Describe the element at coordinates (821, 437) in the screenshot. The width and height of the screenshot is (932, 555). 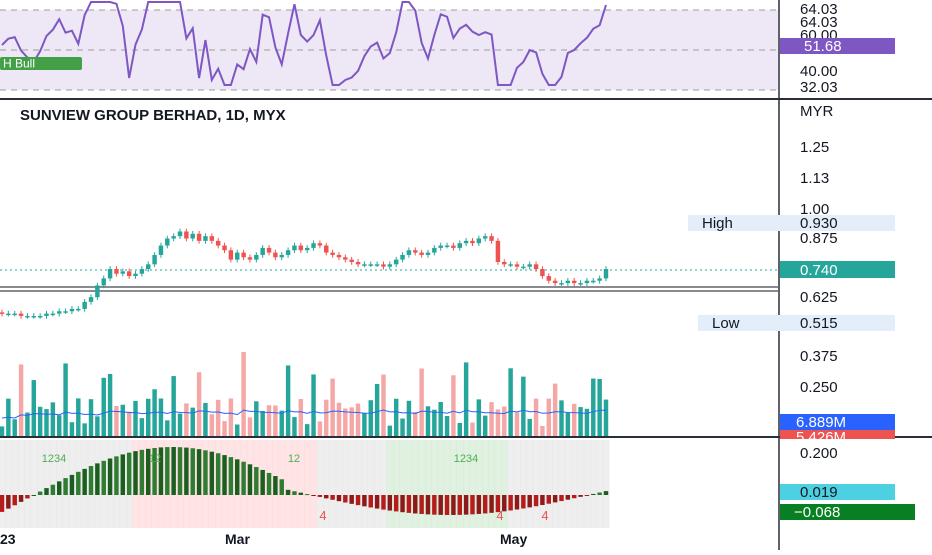
I see `volume-value-2: 5.426M` at that location.